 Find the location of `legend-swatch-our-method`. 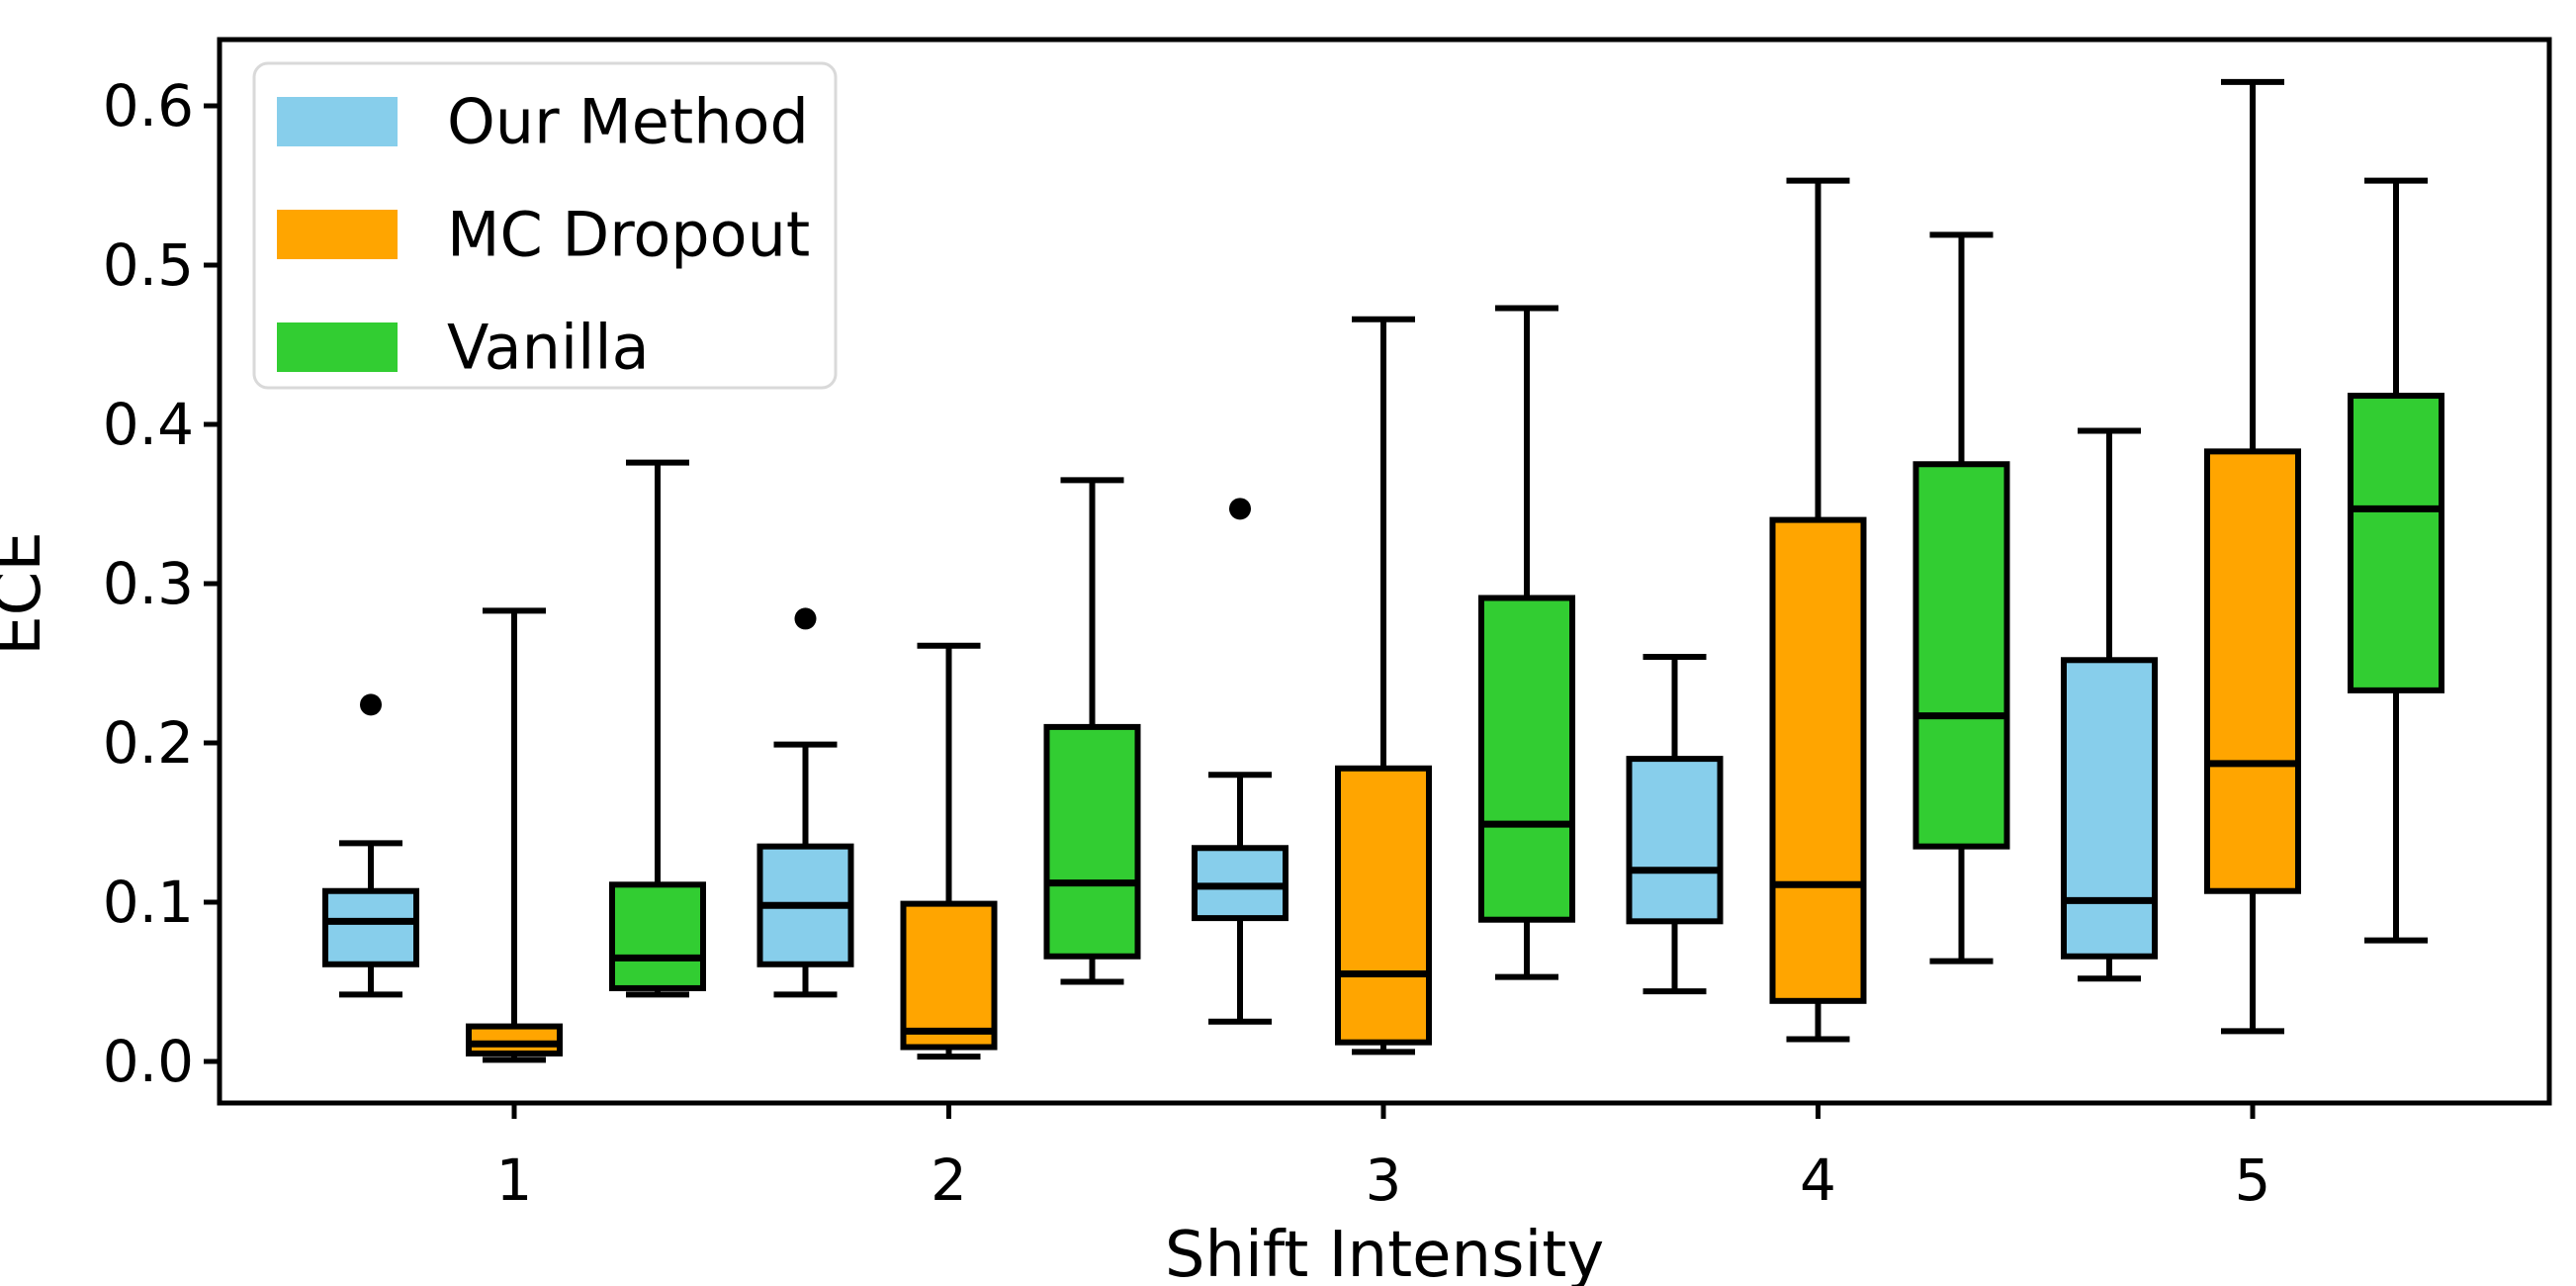

legend-swatch-our-method is located at coordinates (337, 121).